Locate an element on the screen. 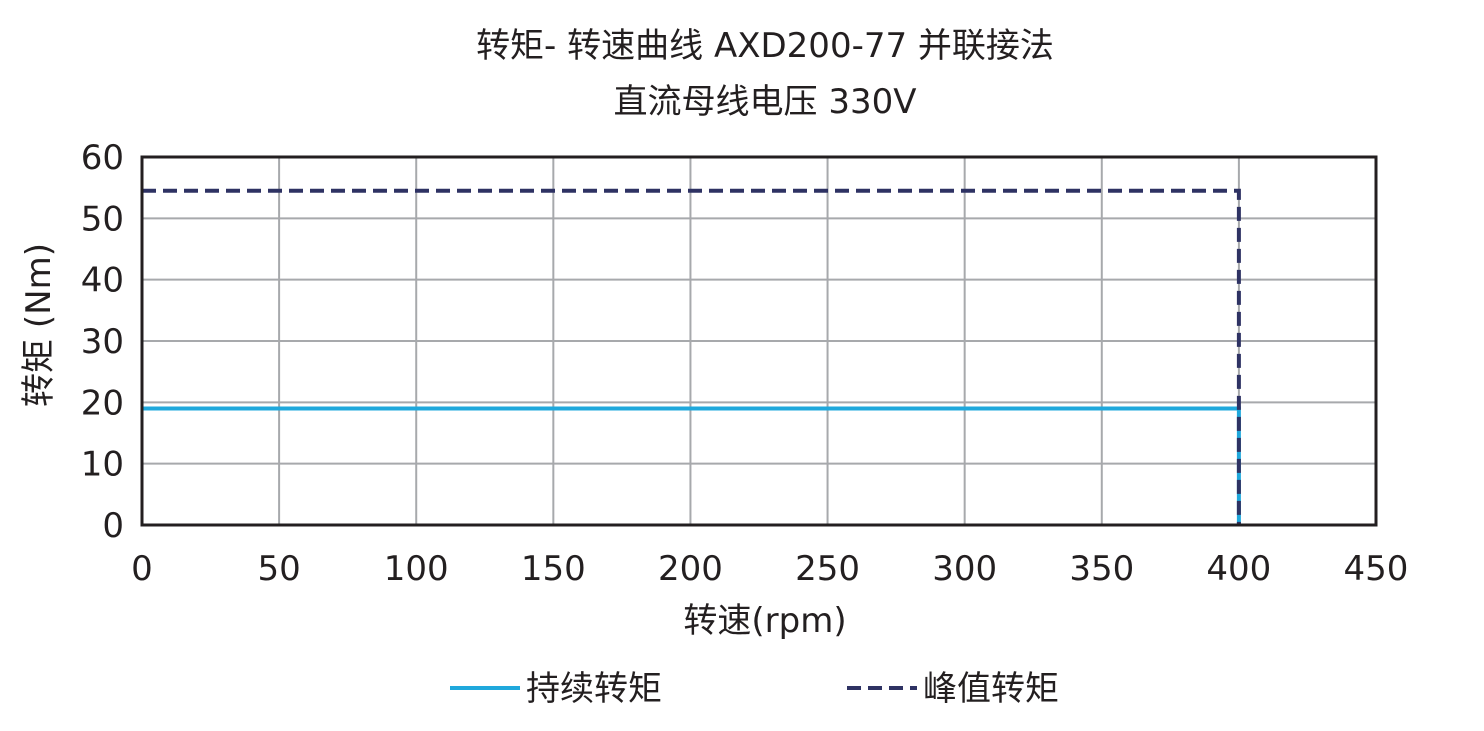  legend-label: 峰值转矩 is located at coordinates (991, 689).